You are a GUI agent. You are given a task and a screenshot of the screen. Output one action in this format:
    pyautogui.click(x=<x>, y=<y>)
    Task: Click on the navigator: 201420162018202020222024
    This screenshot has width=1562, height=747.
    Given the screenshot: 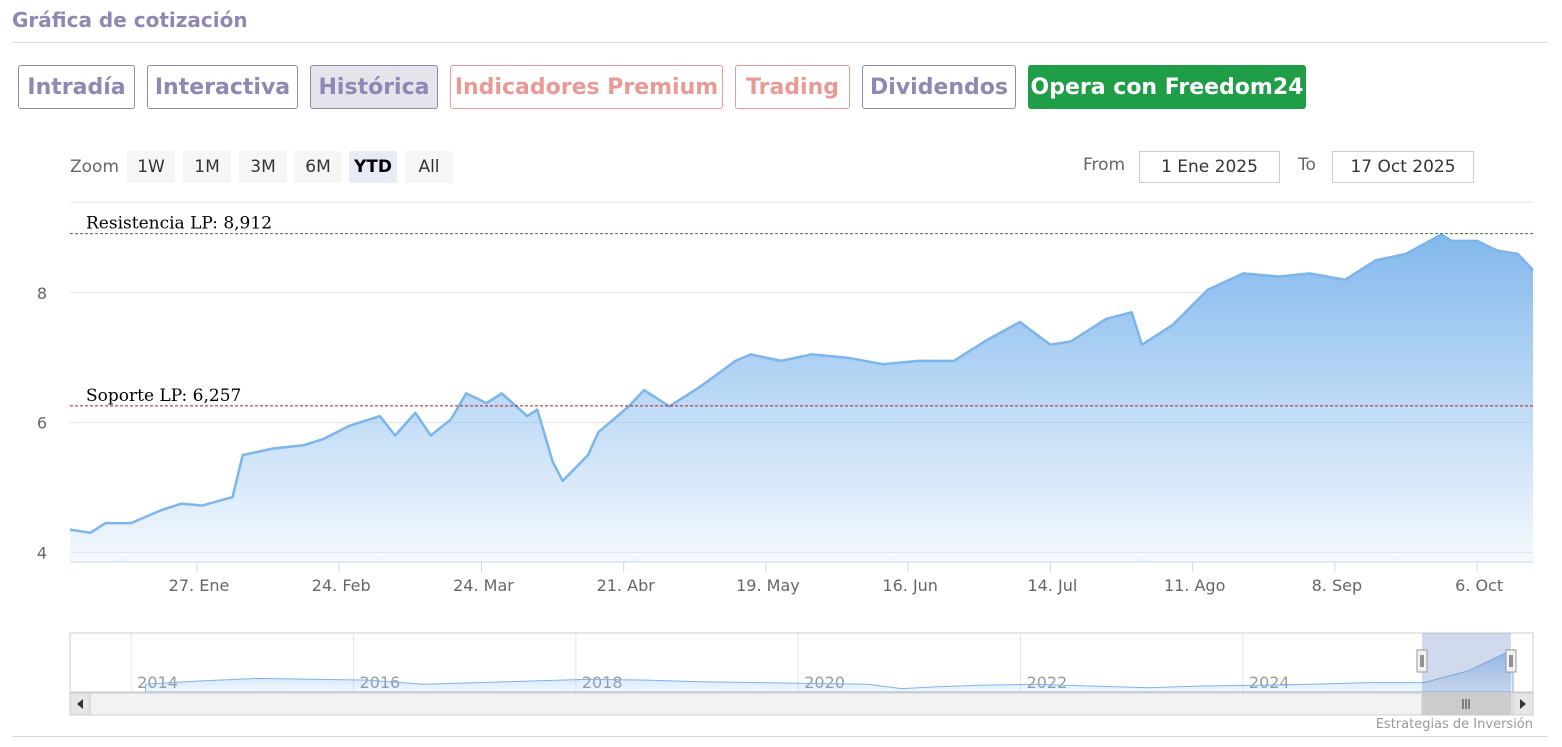 What is the action you would take?
    pyautogui.click(x=801, y=662)
    